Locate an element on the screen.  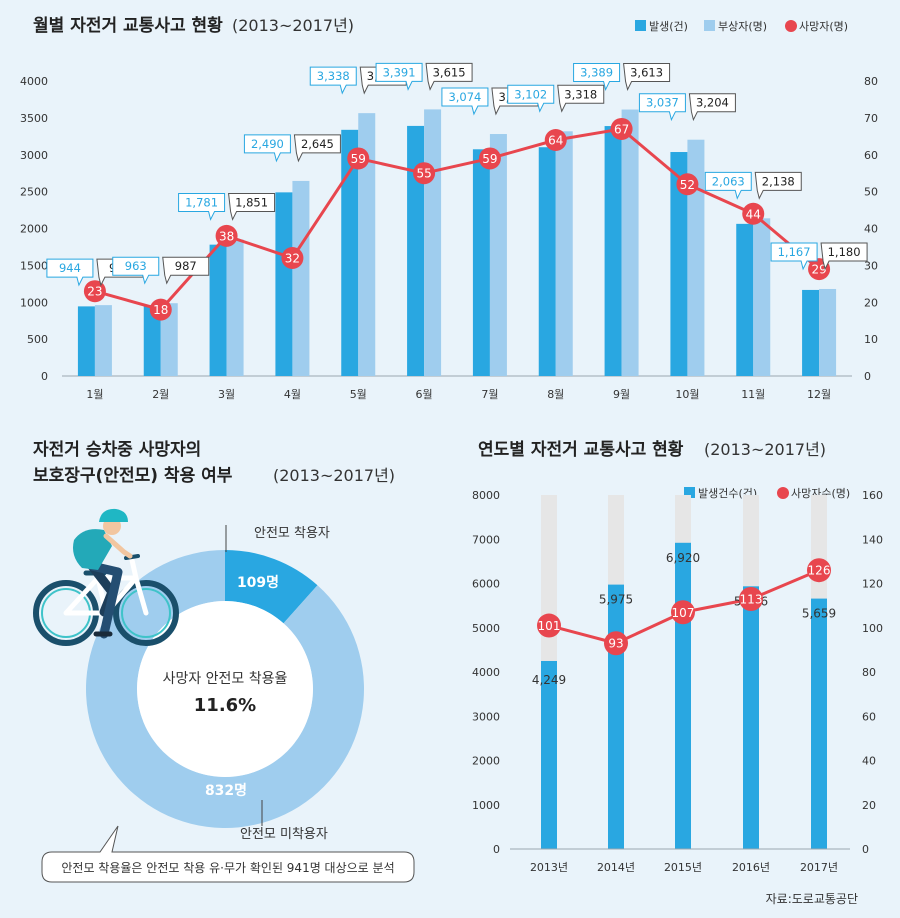
yearly-y-tick: 7000 is located at coordinates (486, 539).